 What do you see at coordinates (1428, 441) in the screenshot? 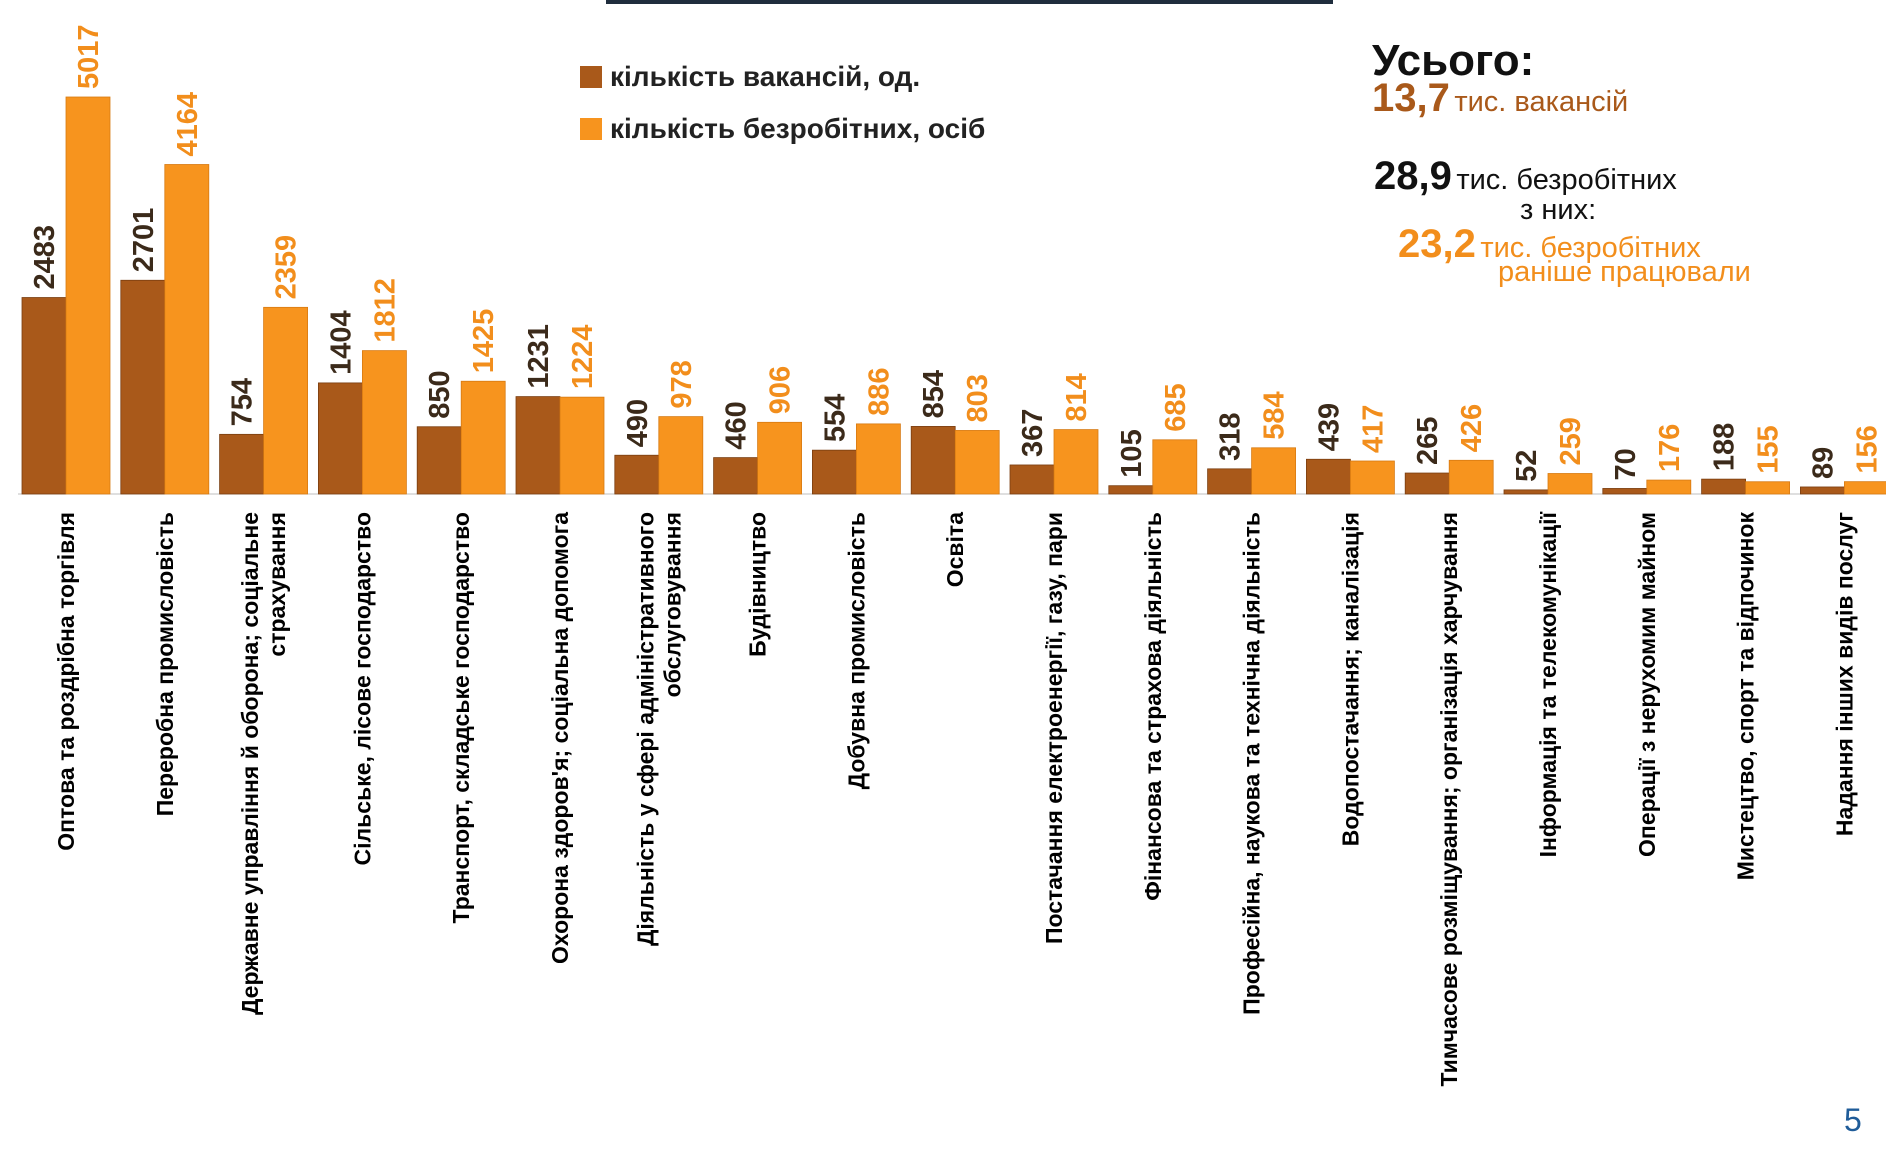
I see `data-label-vacancies-14: 265` at bounding box center [1428, 441].